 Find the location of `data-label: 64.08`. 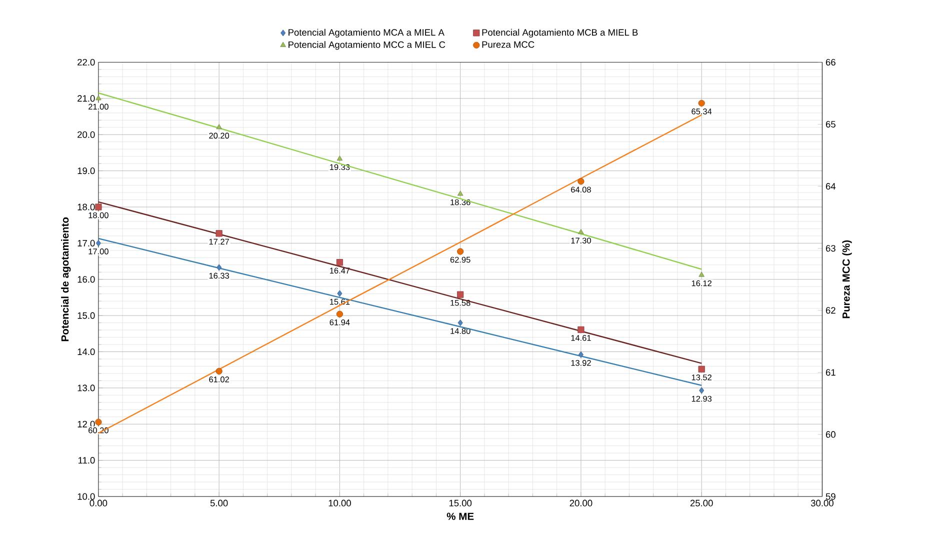

data-label: 64.08 is located at coordinates (581, 189).